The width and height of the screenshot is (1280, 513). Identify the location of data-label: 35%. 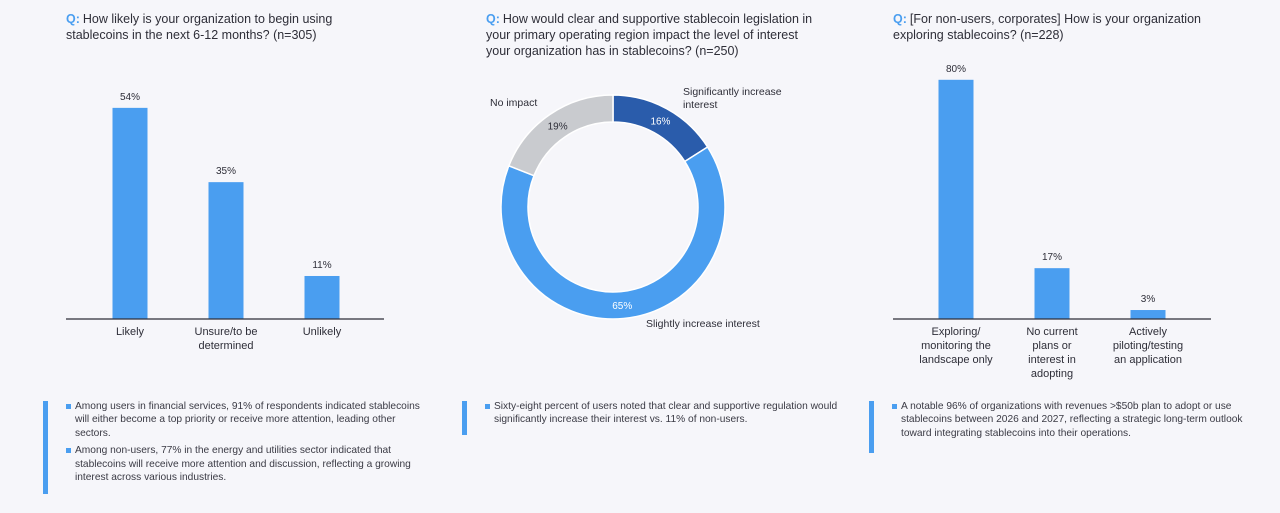
(226, 171).